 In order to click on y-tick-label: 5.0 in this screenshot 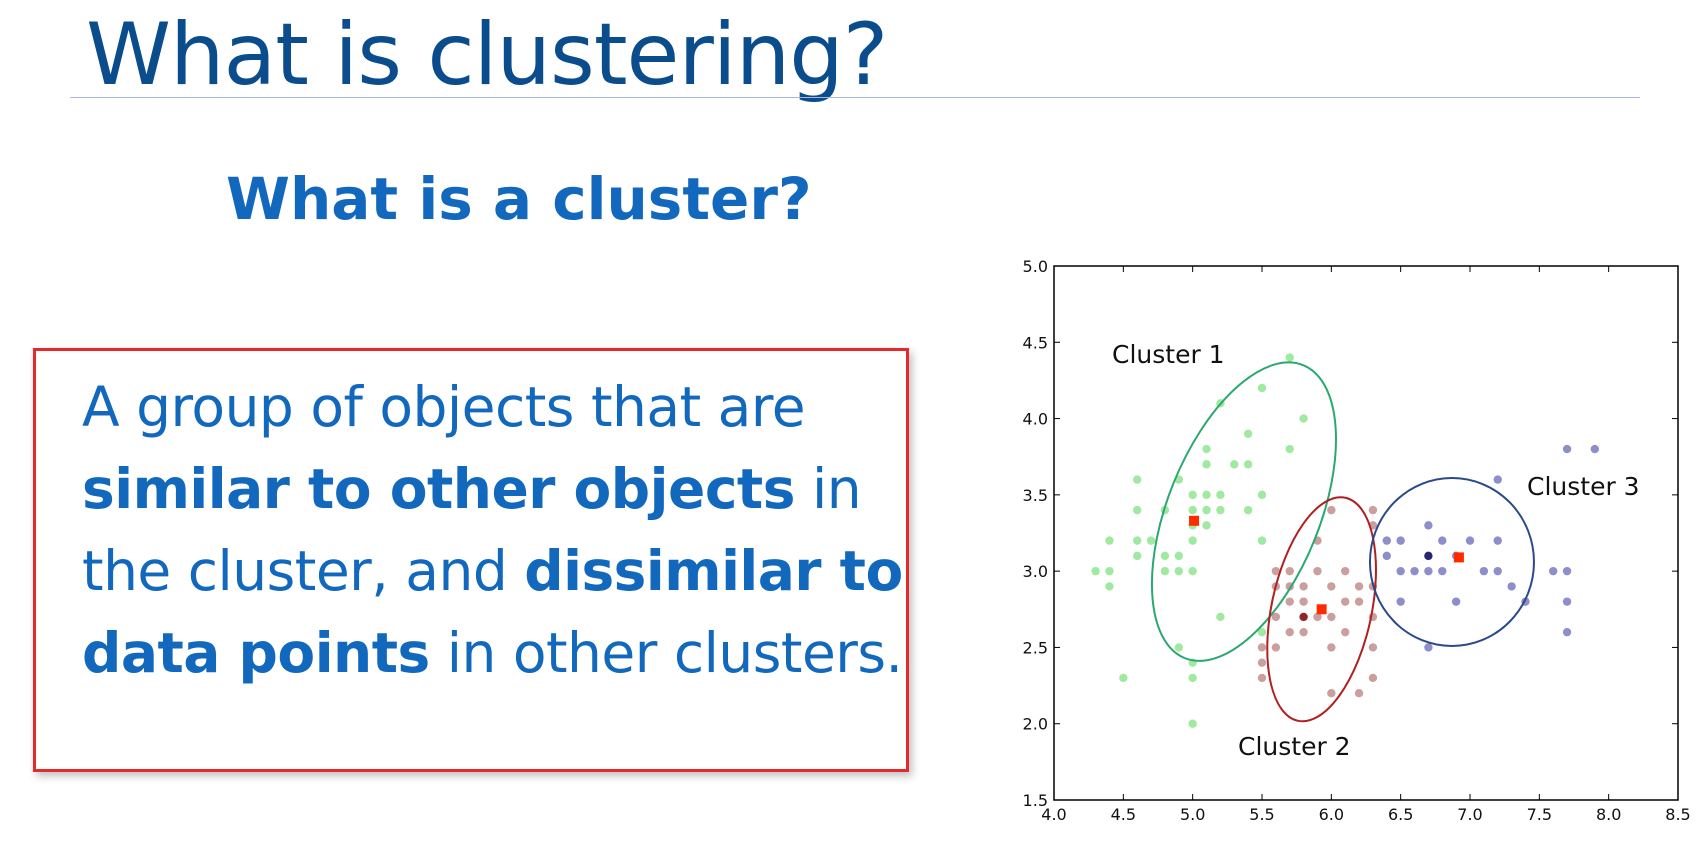, I will do `click(1035, 266)`.